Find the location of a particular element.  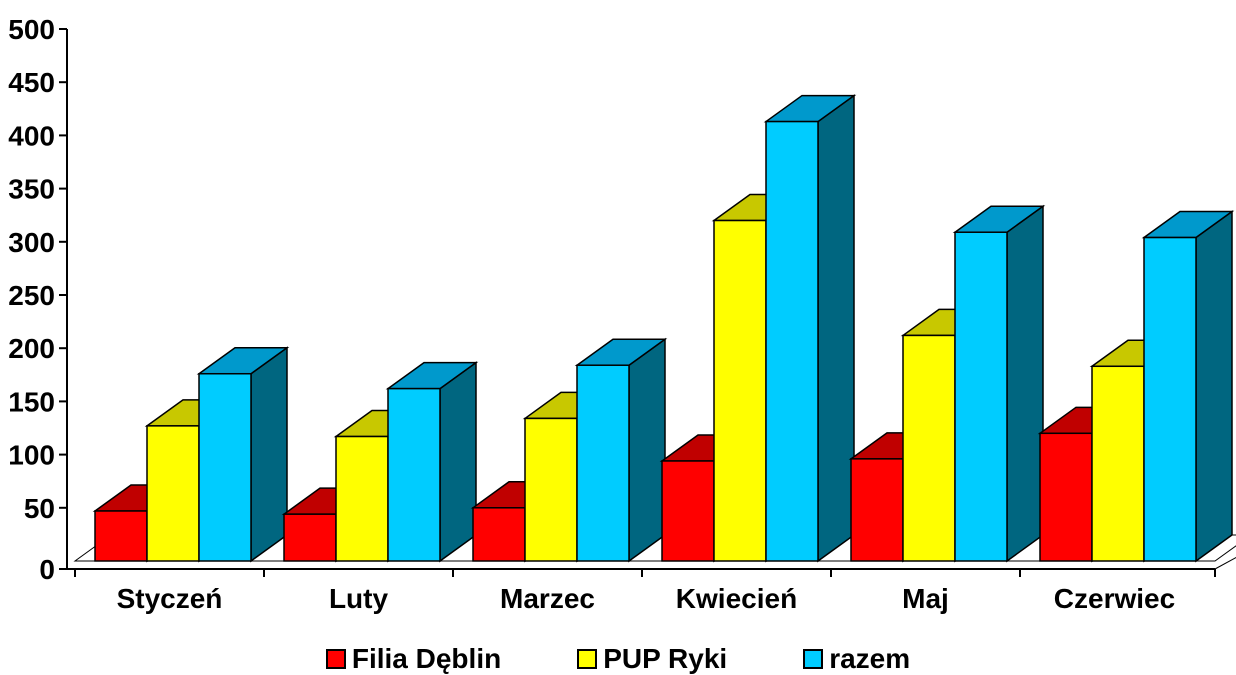

y-tick-label: 450 is located at coordinates (31, 82).